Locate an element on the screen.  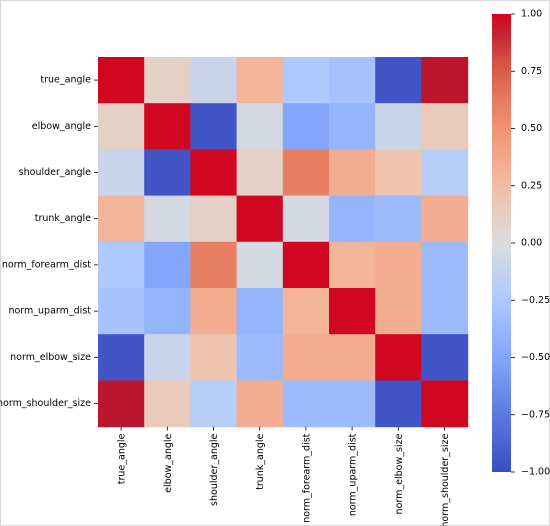
heatmap-cell-r7-c1 is located at coordinates (167, 404).